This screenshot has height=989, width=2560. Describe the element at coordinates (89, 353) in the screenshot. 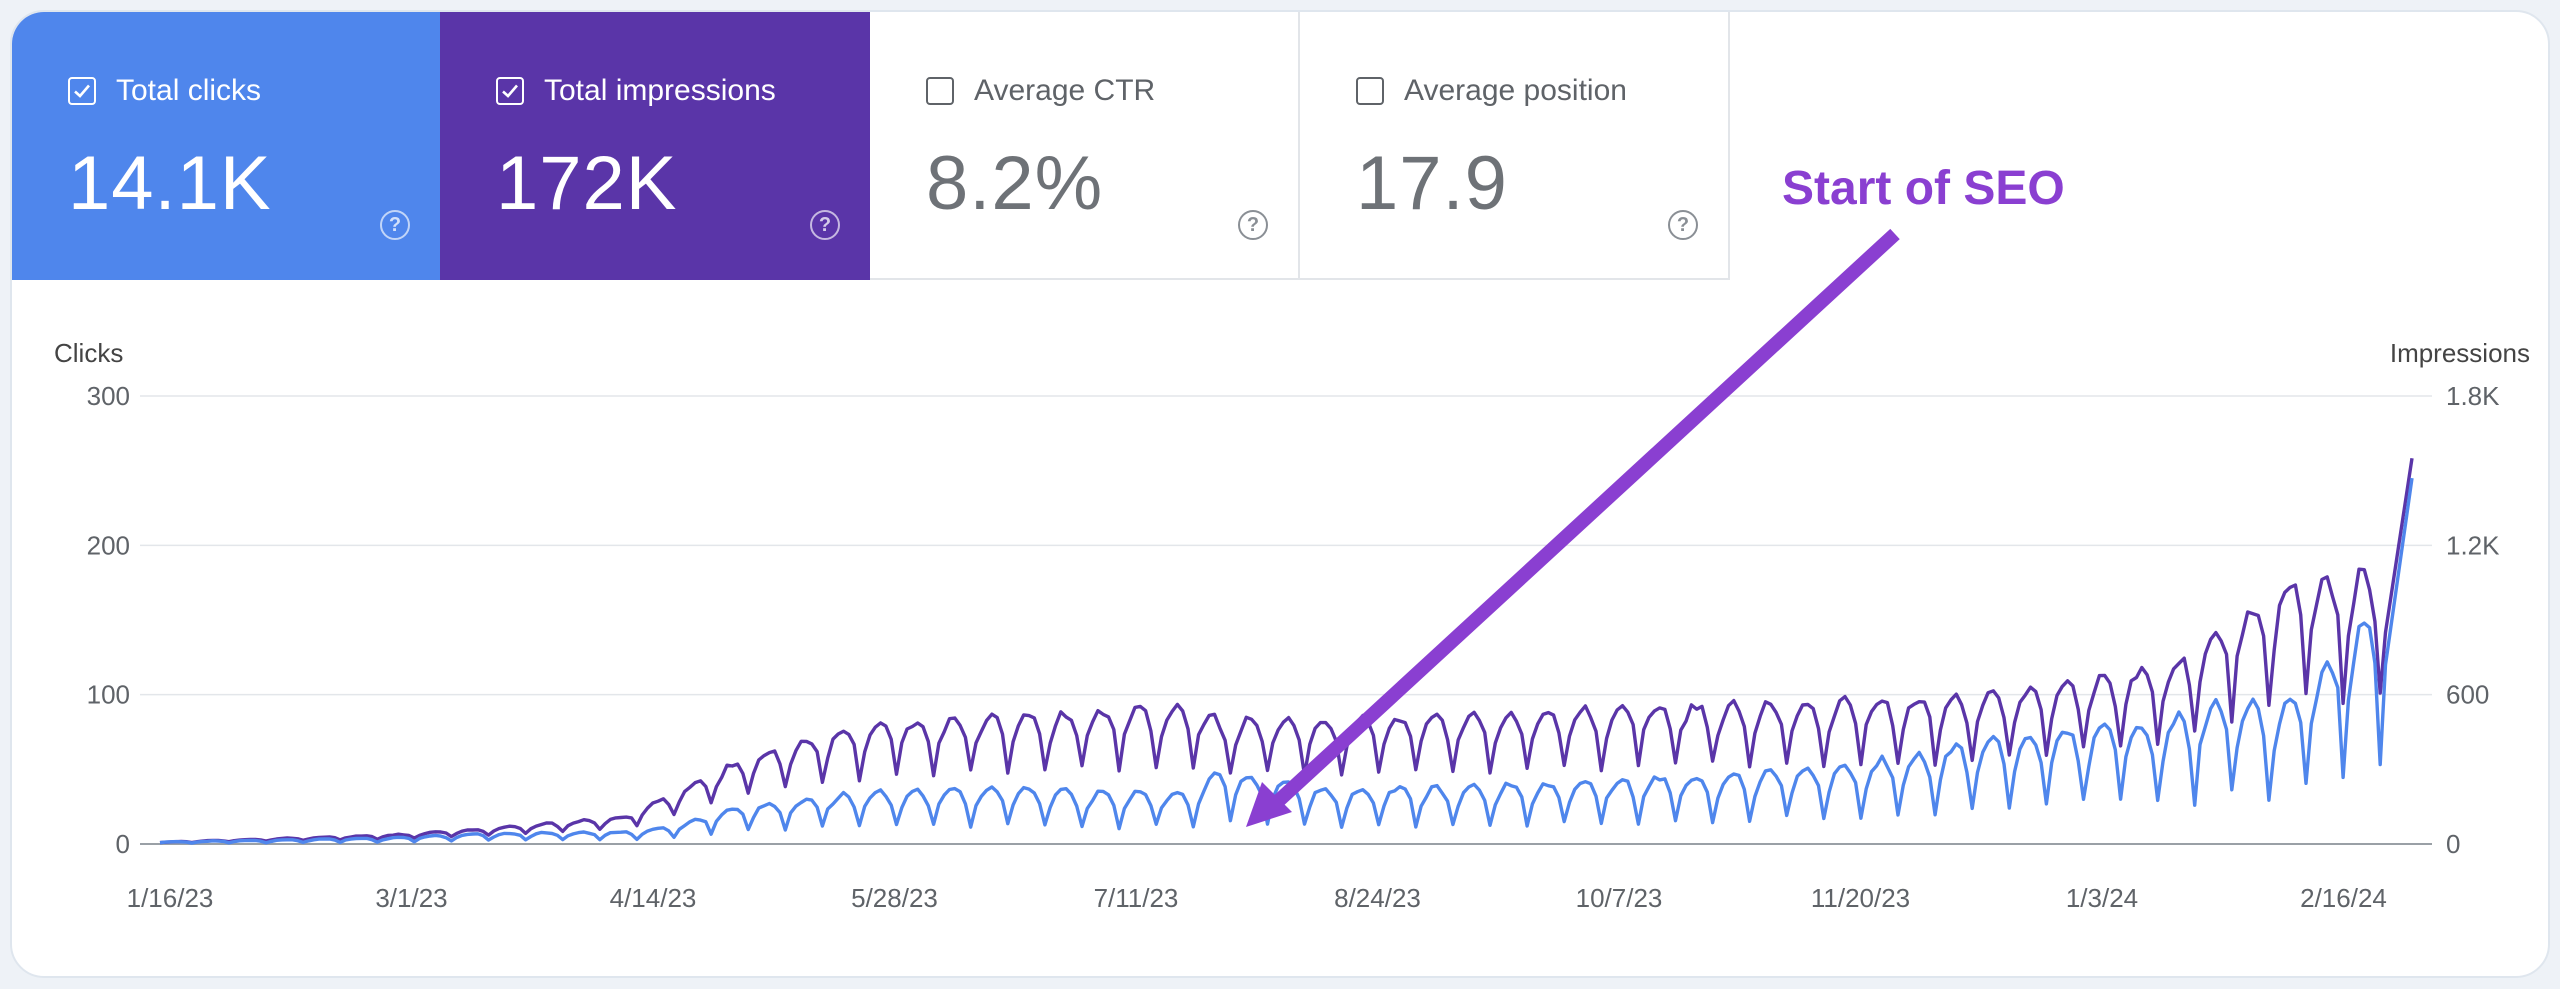

I see `left-axis-title: Clicks` at that location.